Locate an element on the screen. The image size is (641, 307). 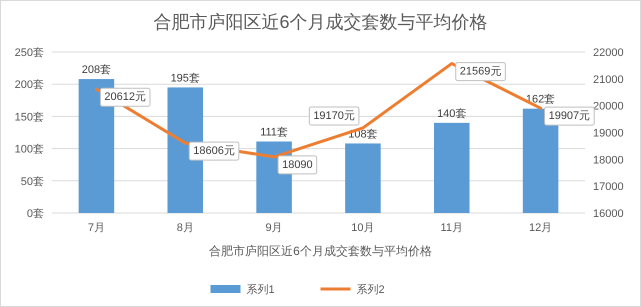
data-label: 21569元 is located at coordinates (481, 72).